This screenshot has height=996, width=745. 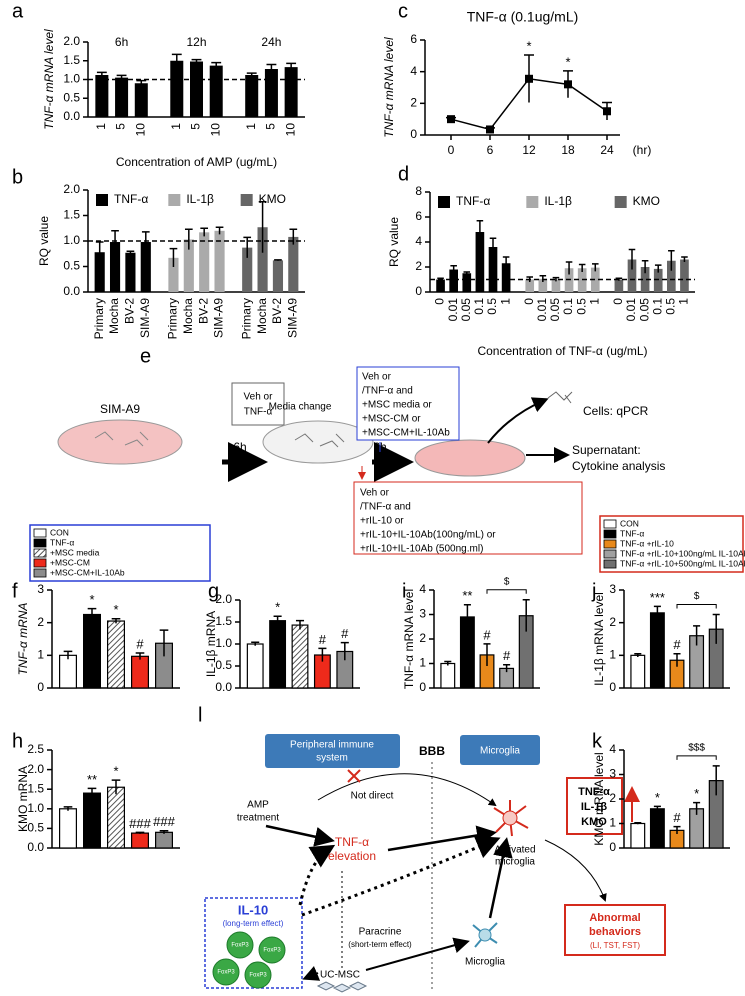 What do you see at coordinates (258, 412) in the screenshot?
I see `treatment: TNF-α` at bounding box center [258, 412].